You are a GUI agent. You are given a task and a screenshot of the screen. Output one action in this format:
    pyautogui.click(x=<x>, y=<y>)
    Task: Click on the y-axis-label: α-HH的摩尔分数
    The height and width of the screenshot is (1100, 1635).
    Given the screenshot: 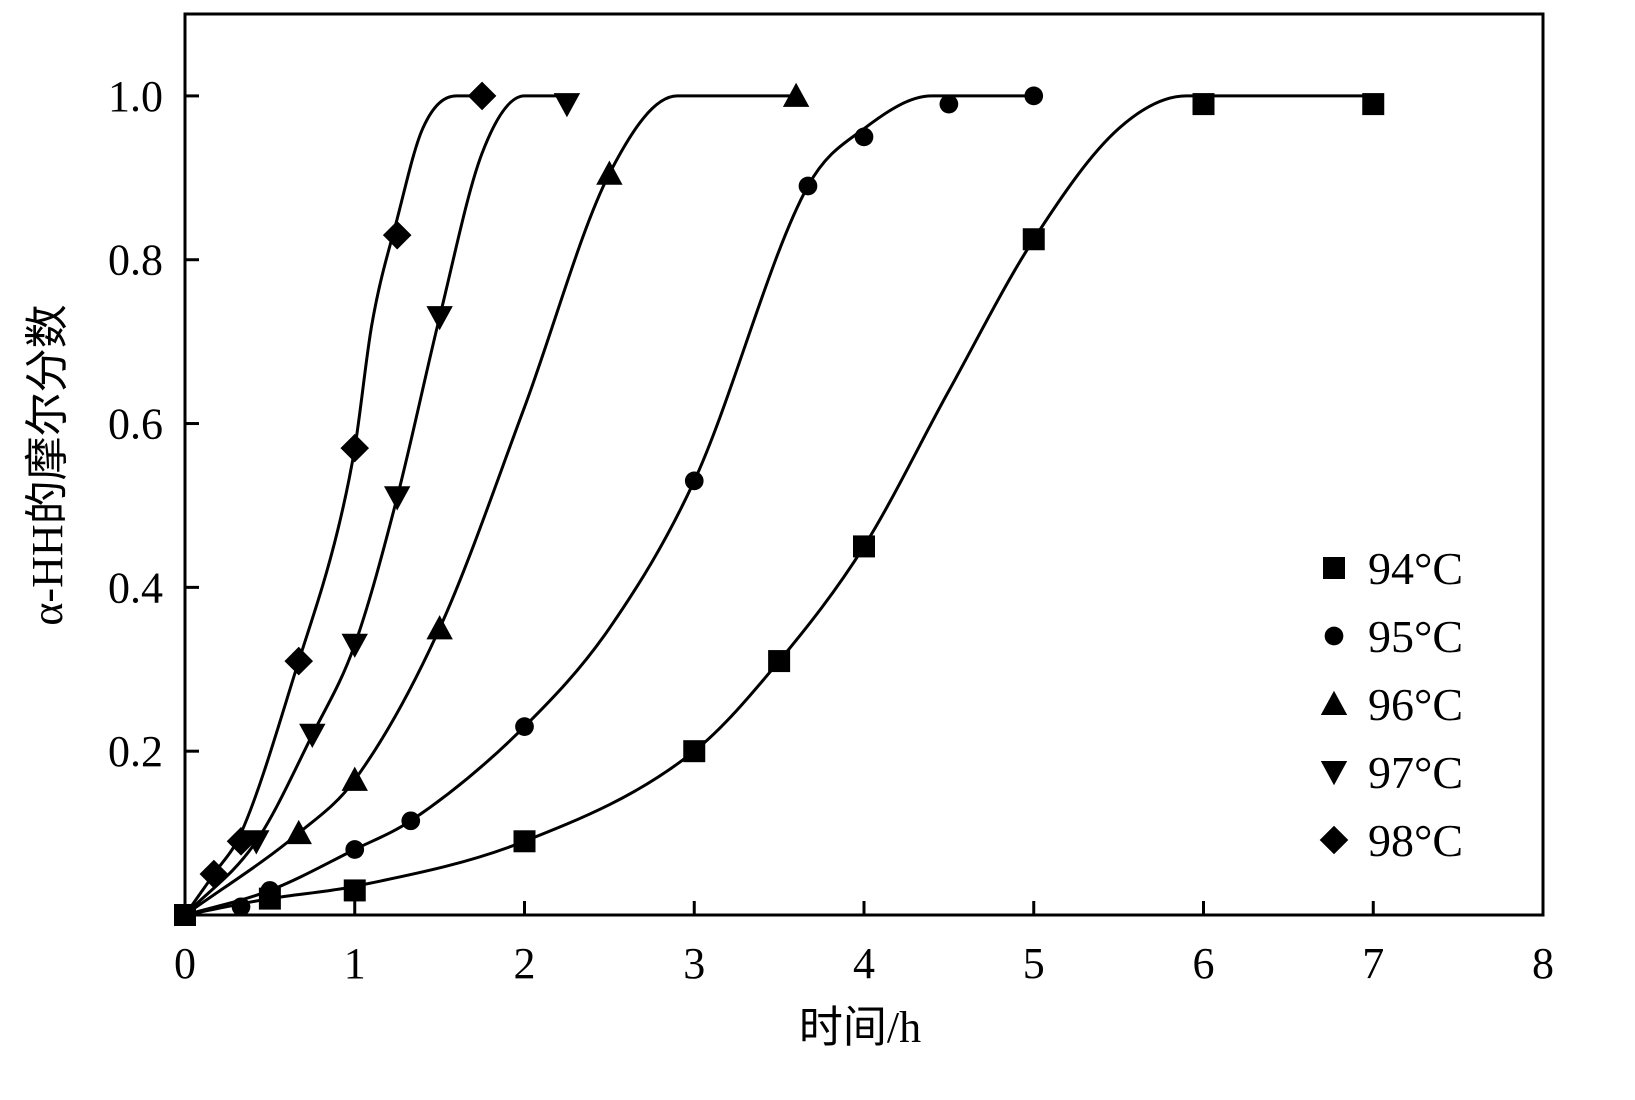 What is the action you would take?
    pyautogui.click(x=47, y=464)
    